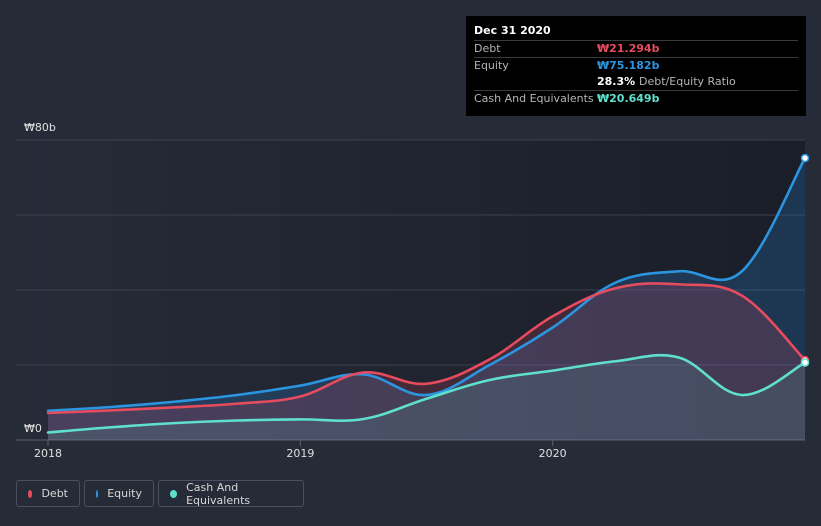 Image resolution: width=821 pixels, height=526 pixels. What do you see at coordinates (628, 65) in the screenshot?
I see `tooltip-equity-value: ₩75.182b` at bounding box center [628, 65].